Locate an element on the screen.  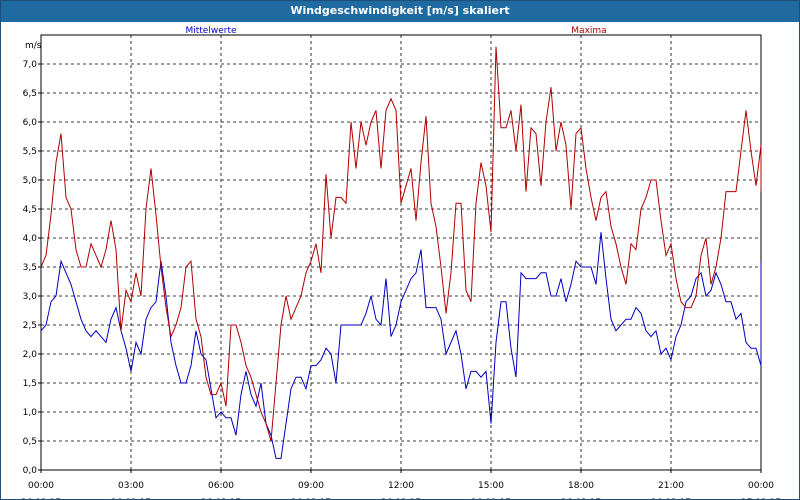
y-tick-label: 6,0 is located at coordinates (30, 123).